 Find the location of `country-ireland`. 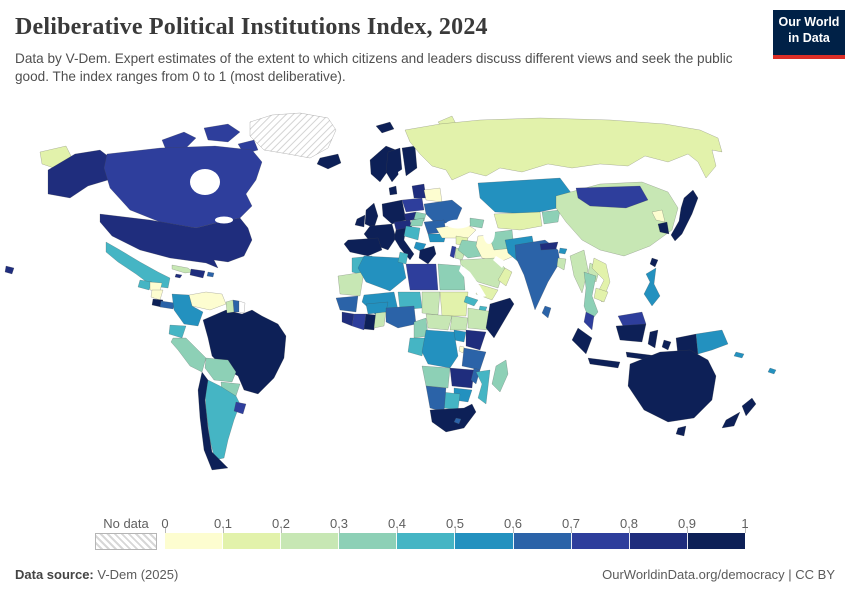

country-ireland is located at coordinates (360, 221).